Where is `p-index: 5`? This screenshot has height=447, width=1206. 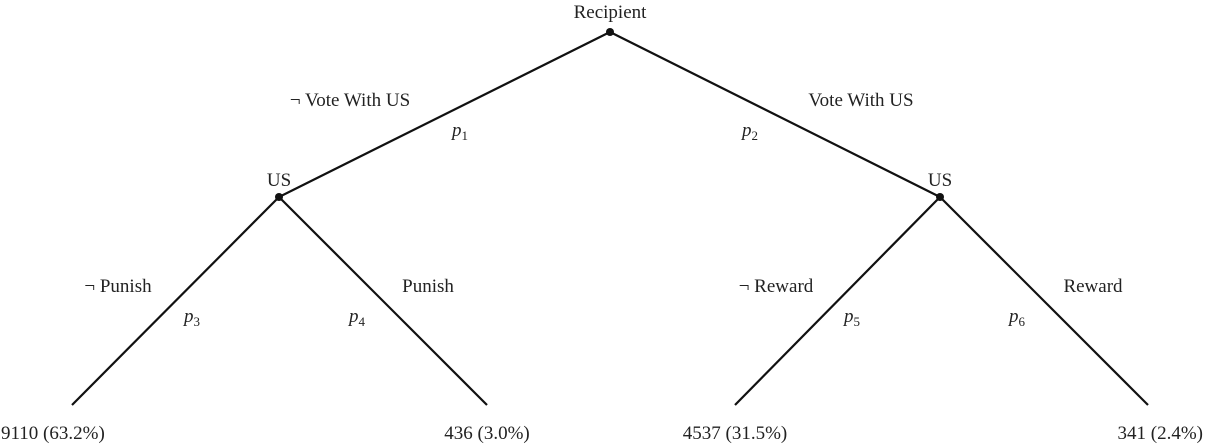 p-index: 5 is located at coordinates (857, 321).